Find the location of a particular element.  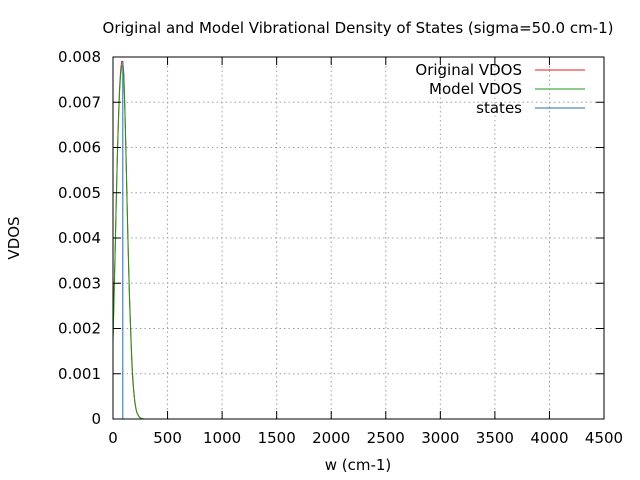

model-vdos-line is located at coordinates (129, 242).